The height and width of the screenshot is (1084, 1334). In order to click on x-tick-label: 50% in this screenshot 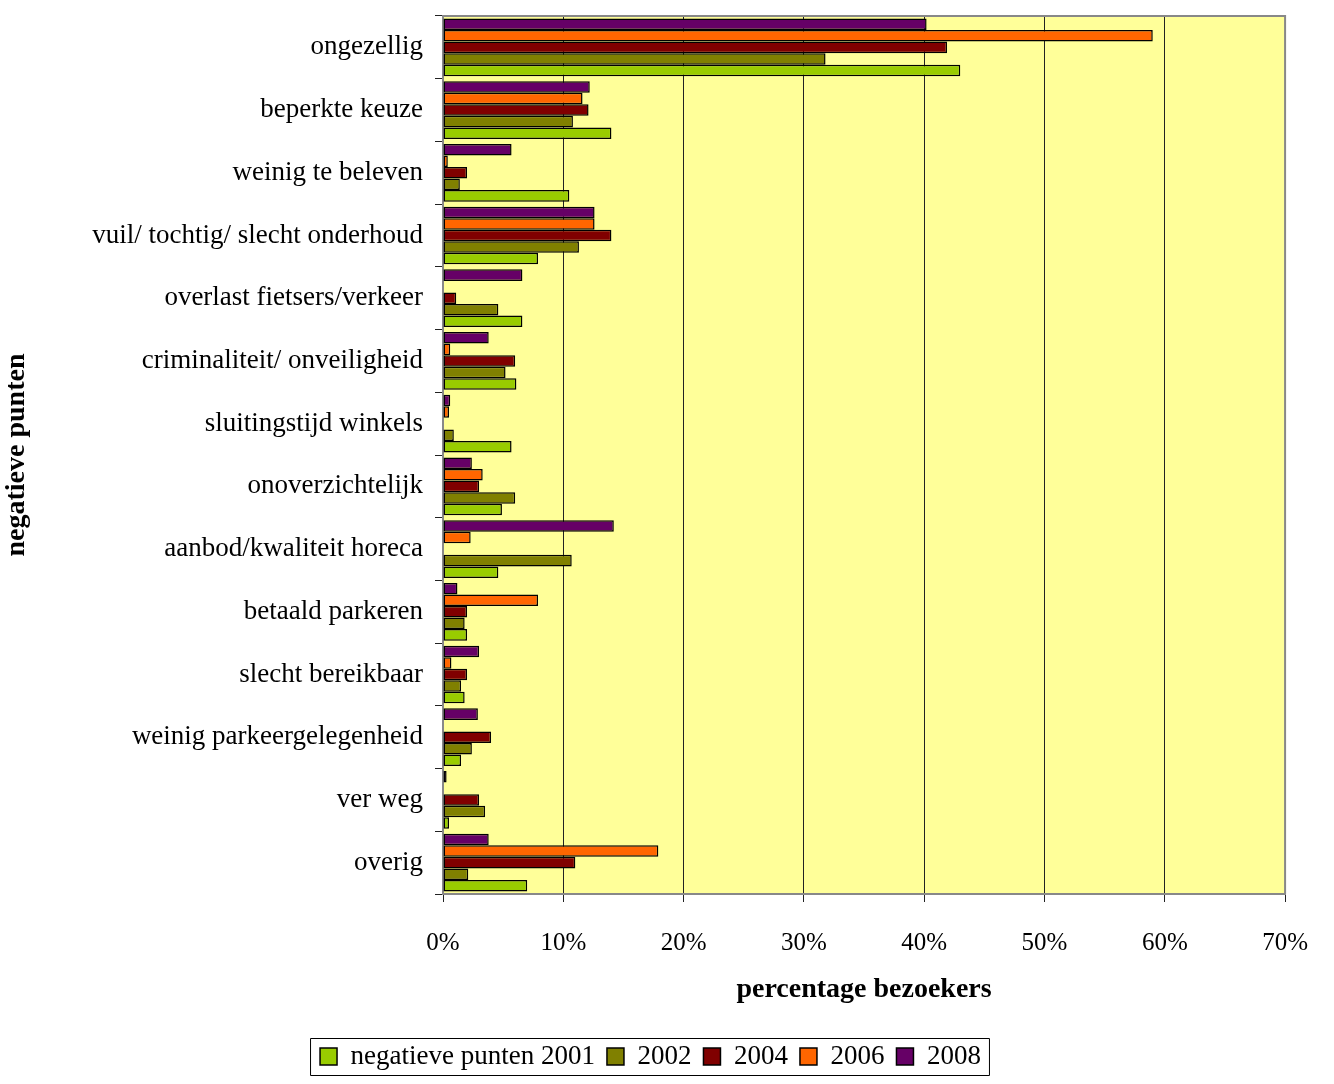, I will do `click(1044, 941)`.